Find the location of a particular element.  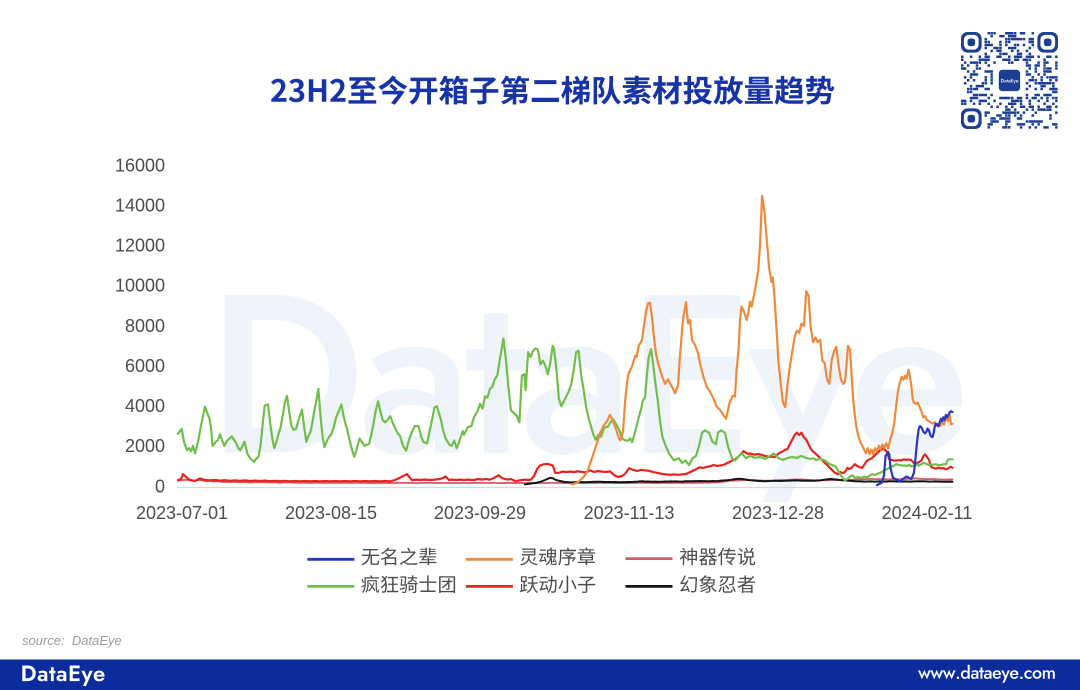

svg-text: 12000 is located at coordinates (140, 246).